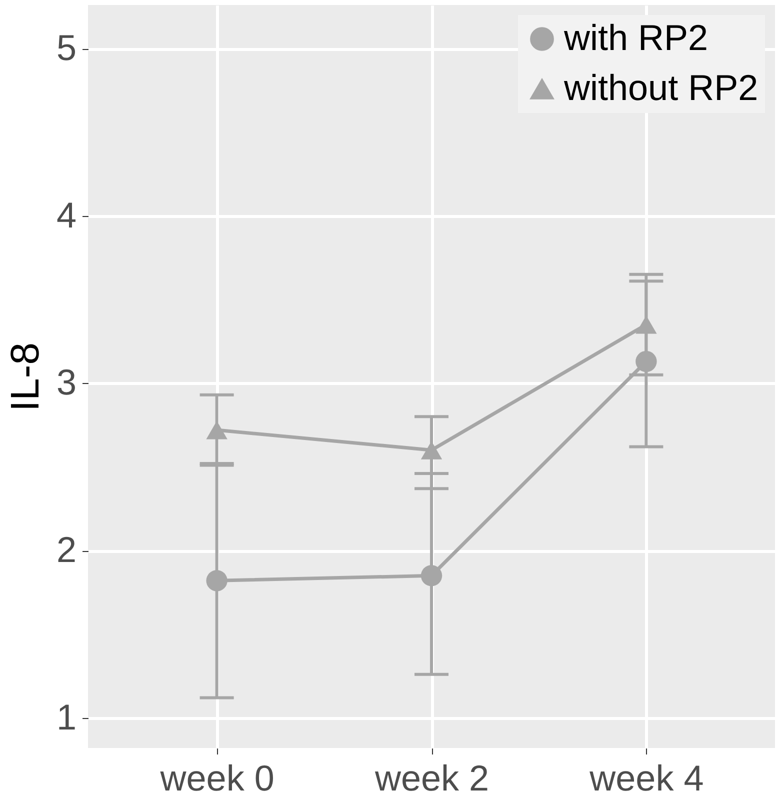 The height and width of the screenshot is (802, 780). What do you see at coordinates (66, 717) in the screenshot?
I see `y-tick-label: 1` at bounding box center [66, 717].